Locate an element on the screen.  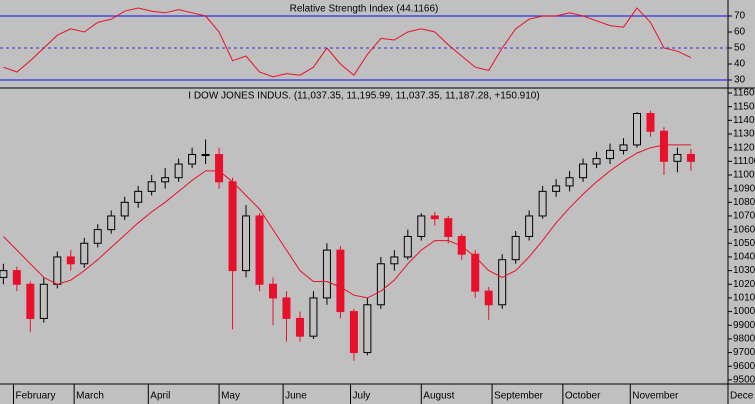
x-tick-label: October is located at coordinates (583, 396).